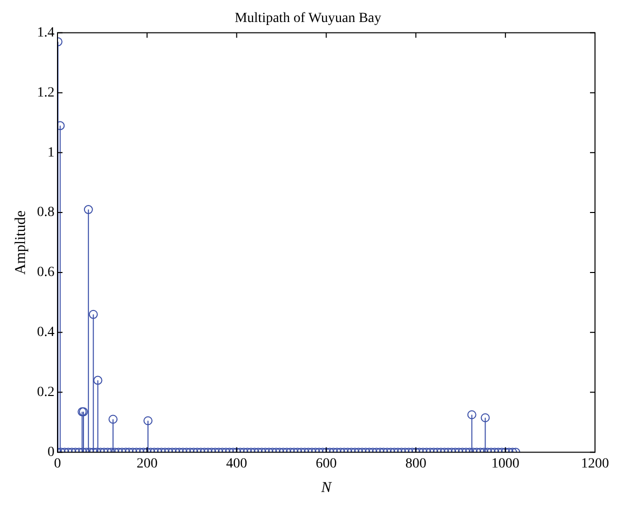 This screenshot has width=620, height=509. What do you see at coordinates (308, 18) in the screenshot?
I see `chart-title: Multipath of Wuyuan Bay` at bounding box center [308, 18].